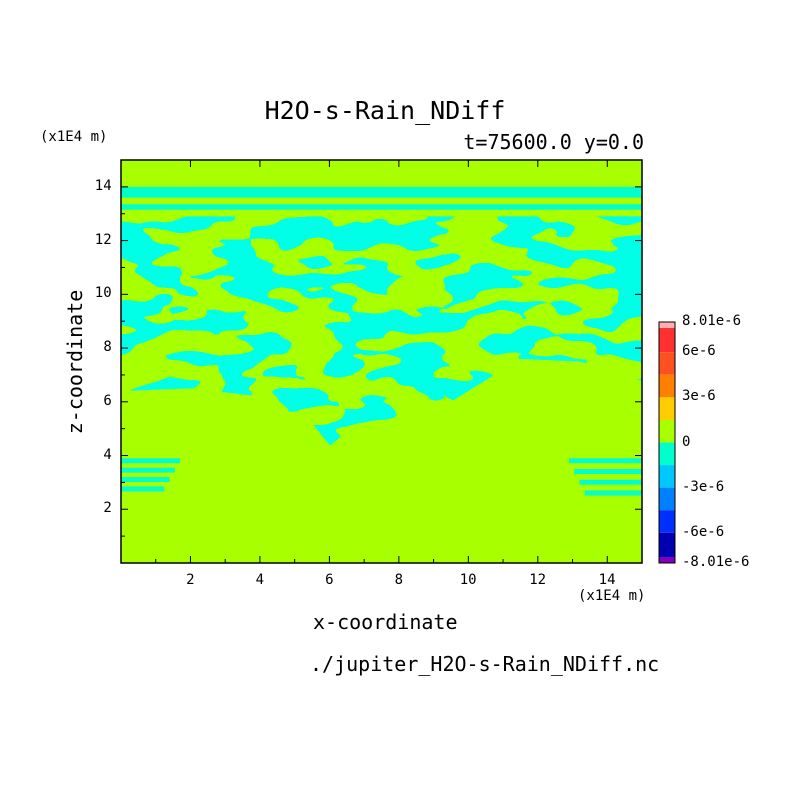 The width and height of the screenshot is (804, 804). Describe the element at coordinates (260, 580) in the screenshot. I see `x-tick-label: 4` at that location.